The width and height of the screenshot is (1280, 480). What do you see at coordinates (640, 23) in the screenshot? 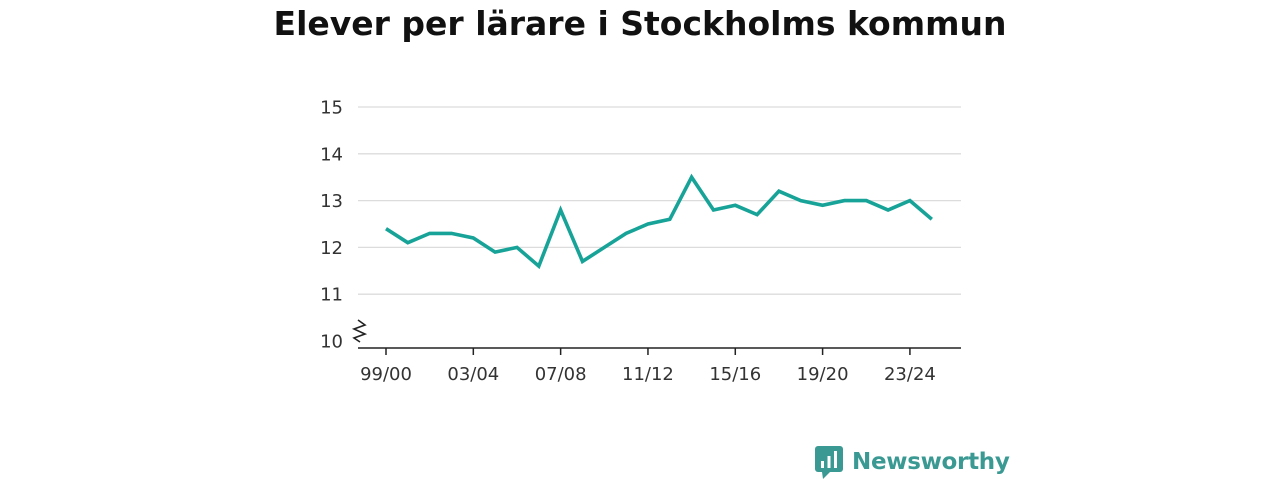
I see `chart-title: Elever per lärare i Stockholms kommun` at bounding box center [640, 23].